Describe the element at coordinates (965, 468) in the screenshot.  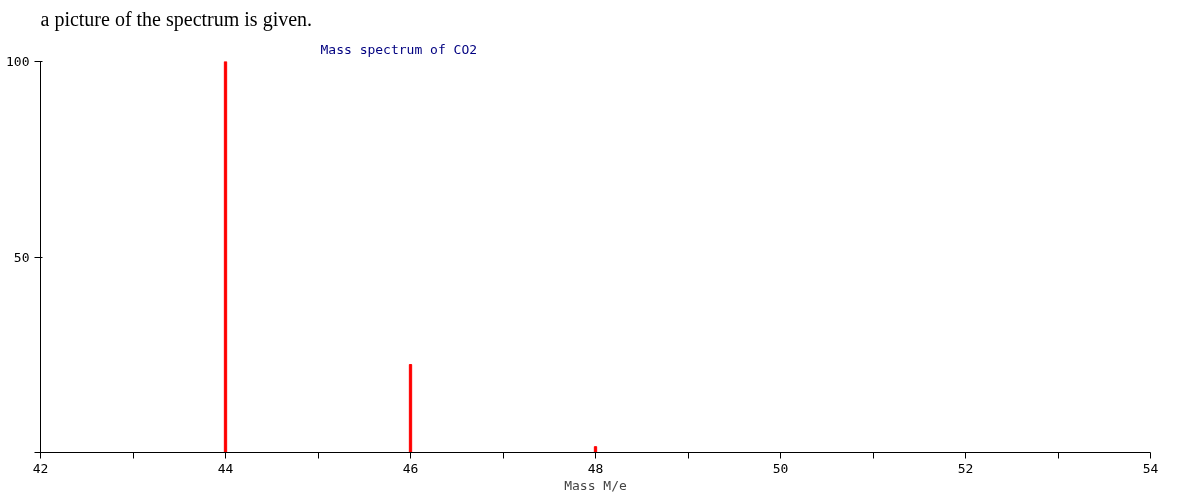
I see `x-tick-label: 52` at that location.